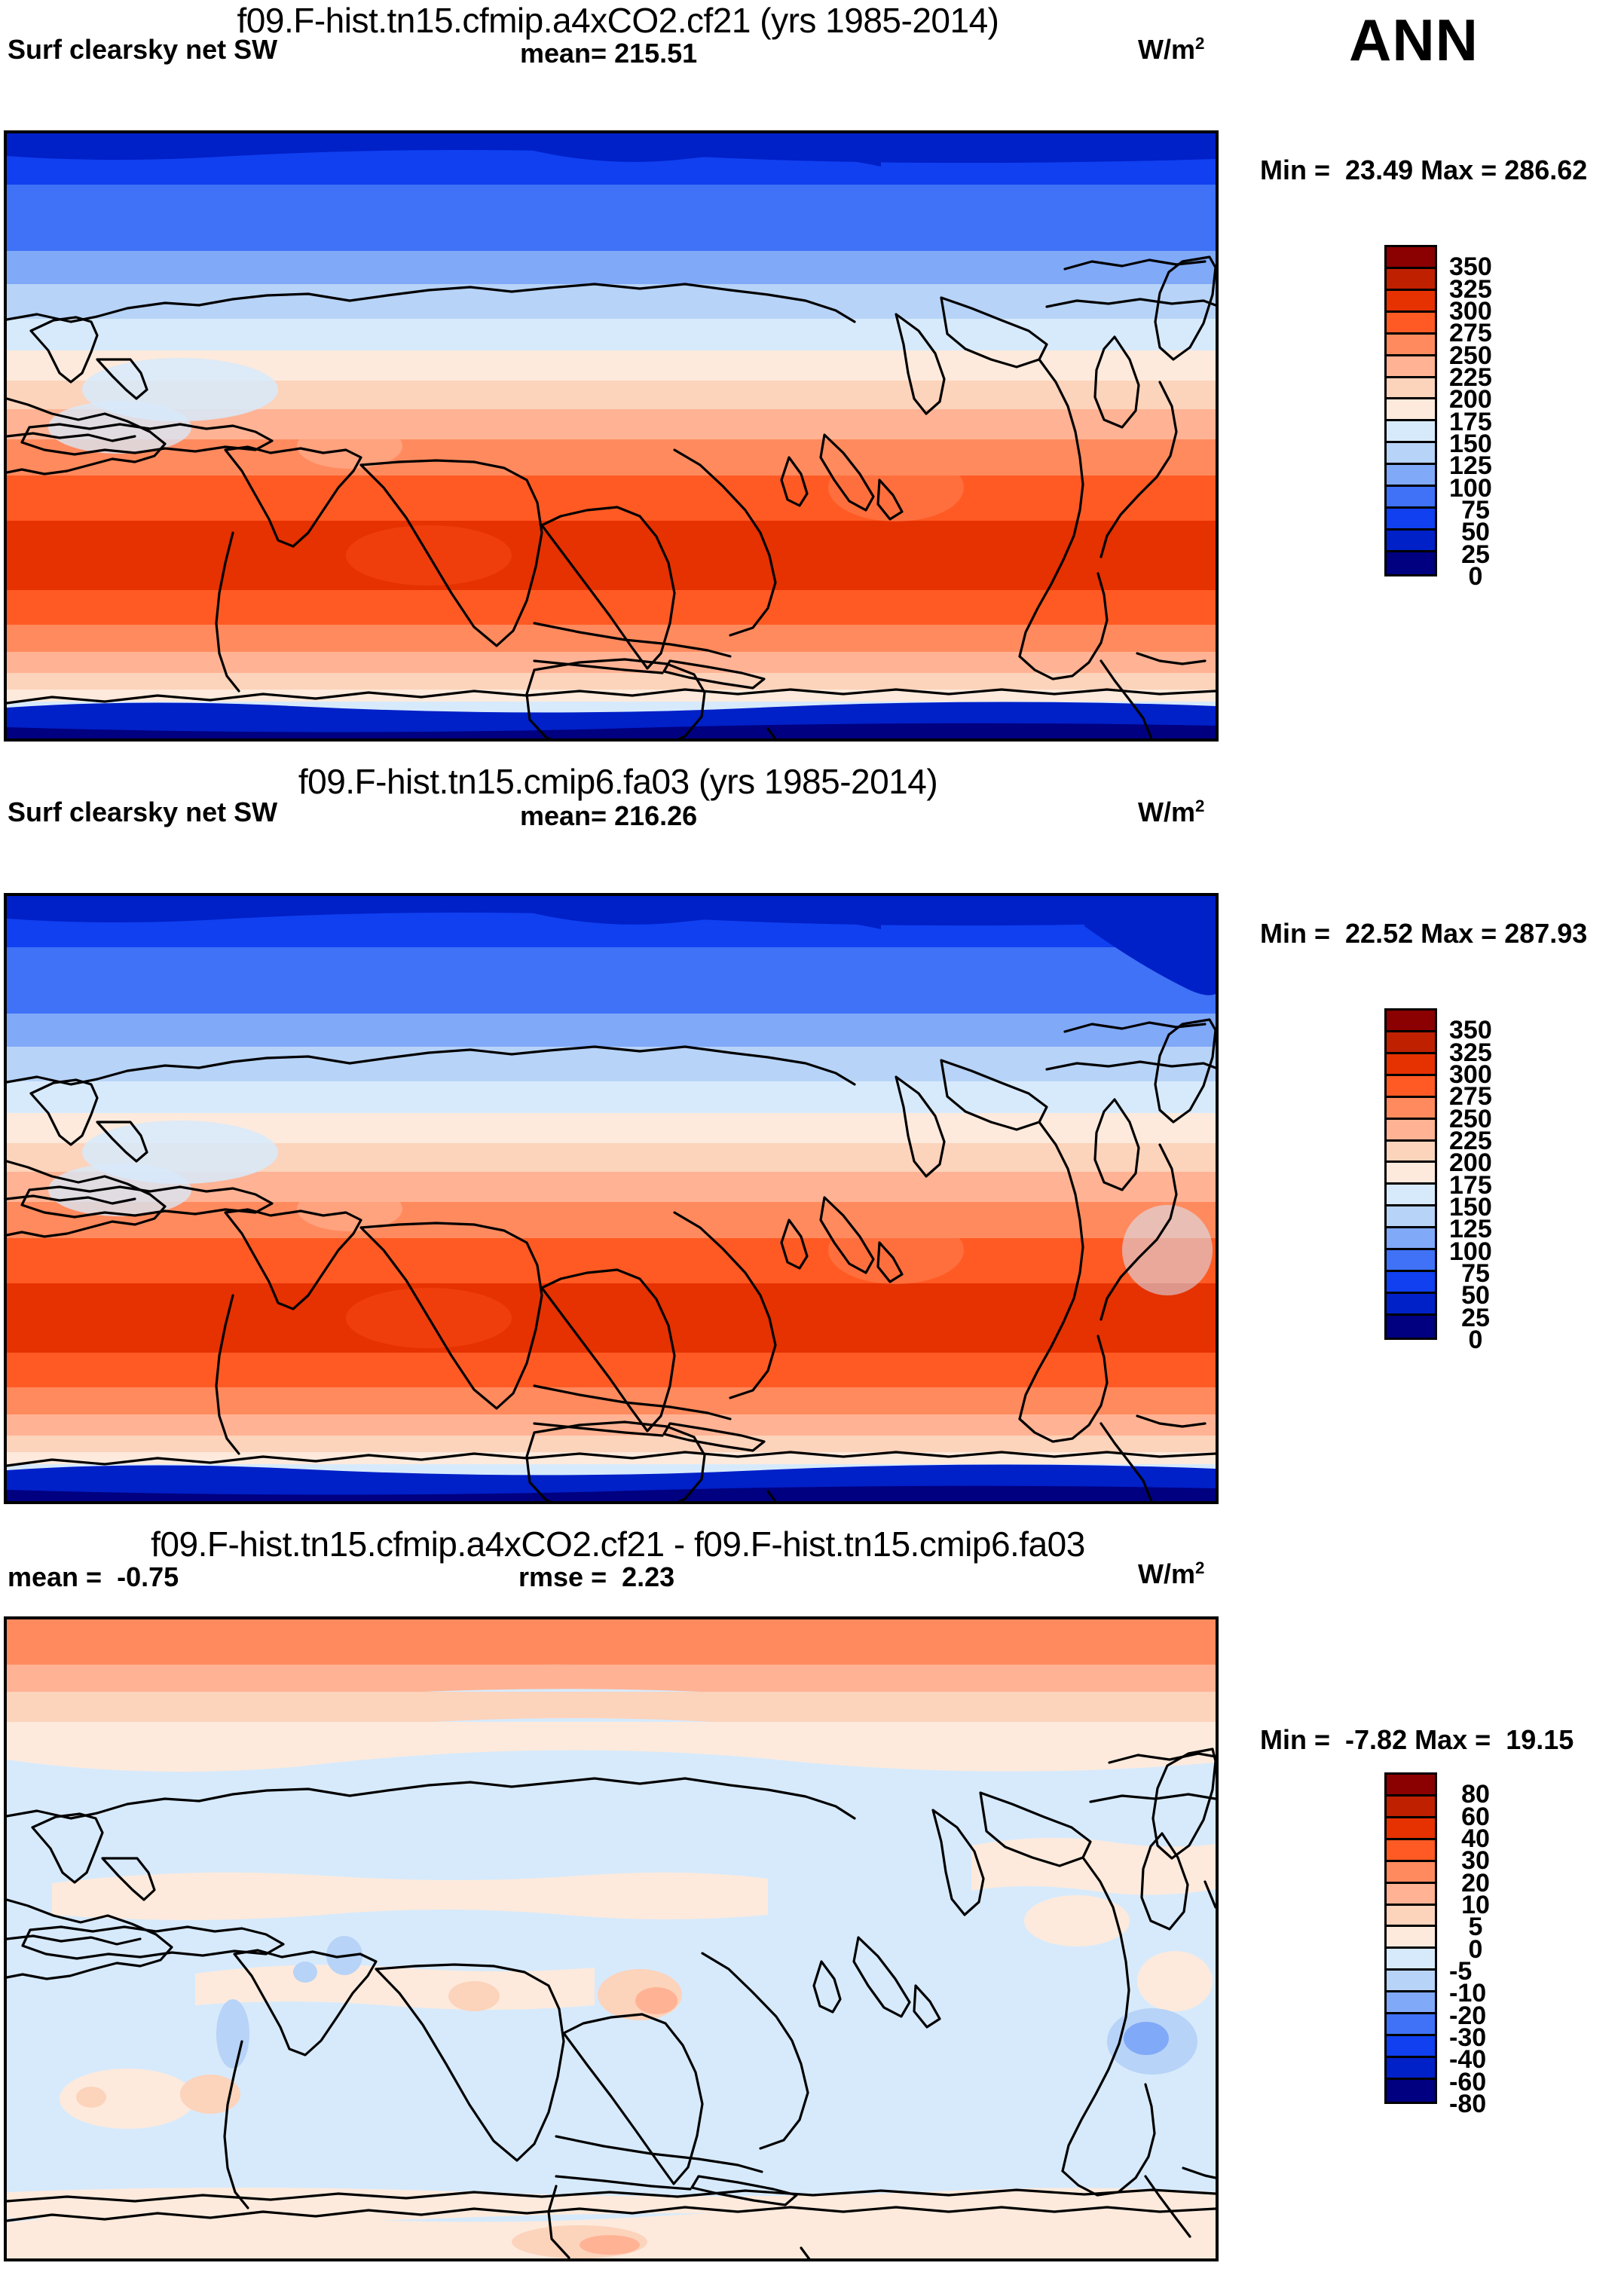 This screenshot has width=1624, height=2269. What do you see at coordinates (608, 54) in the screenshot?
I see `panel-1-mean-label: mean= 215.51` at bounding box center [608, 54].